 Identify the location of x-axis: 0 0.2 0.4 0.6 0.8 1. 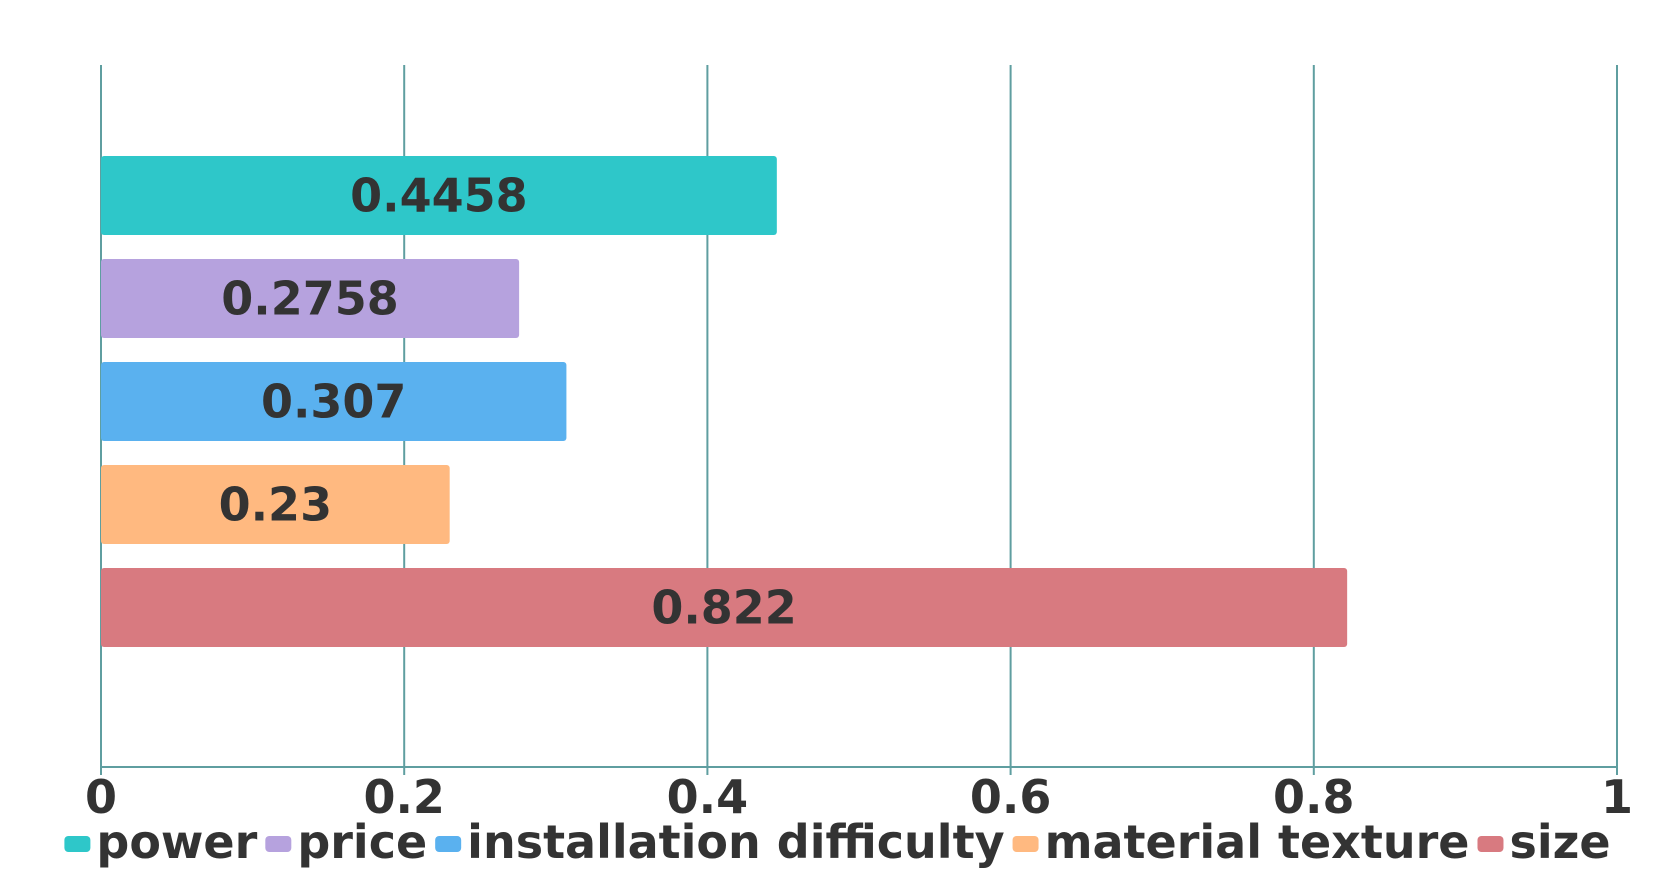
(859, 795).